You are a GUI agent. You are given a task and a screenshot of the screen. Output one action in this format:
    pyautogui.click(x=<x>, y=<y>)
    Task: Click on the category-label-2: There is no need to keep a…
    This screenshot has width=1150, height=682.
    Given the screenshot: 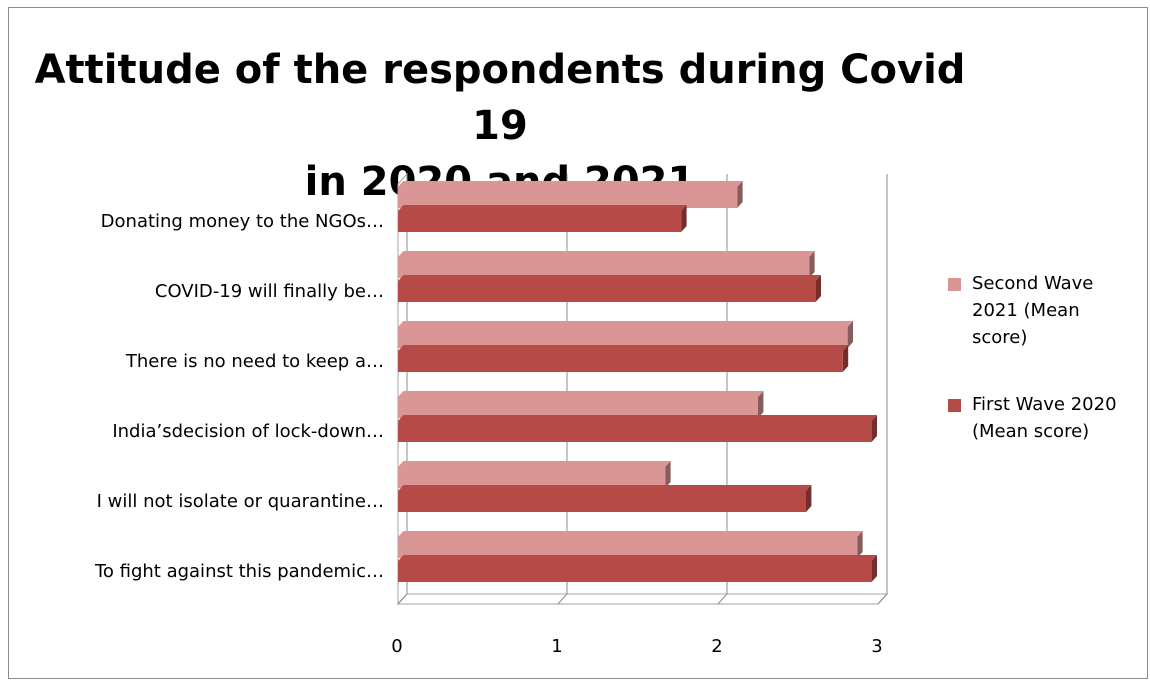 What is the action you would take?
    pyautogui.click(x=254, y=361)
    